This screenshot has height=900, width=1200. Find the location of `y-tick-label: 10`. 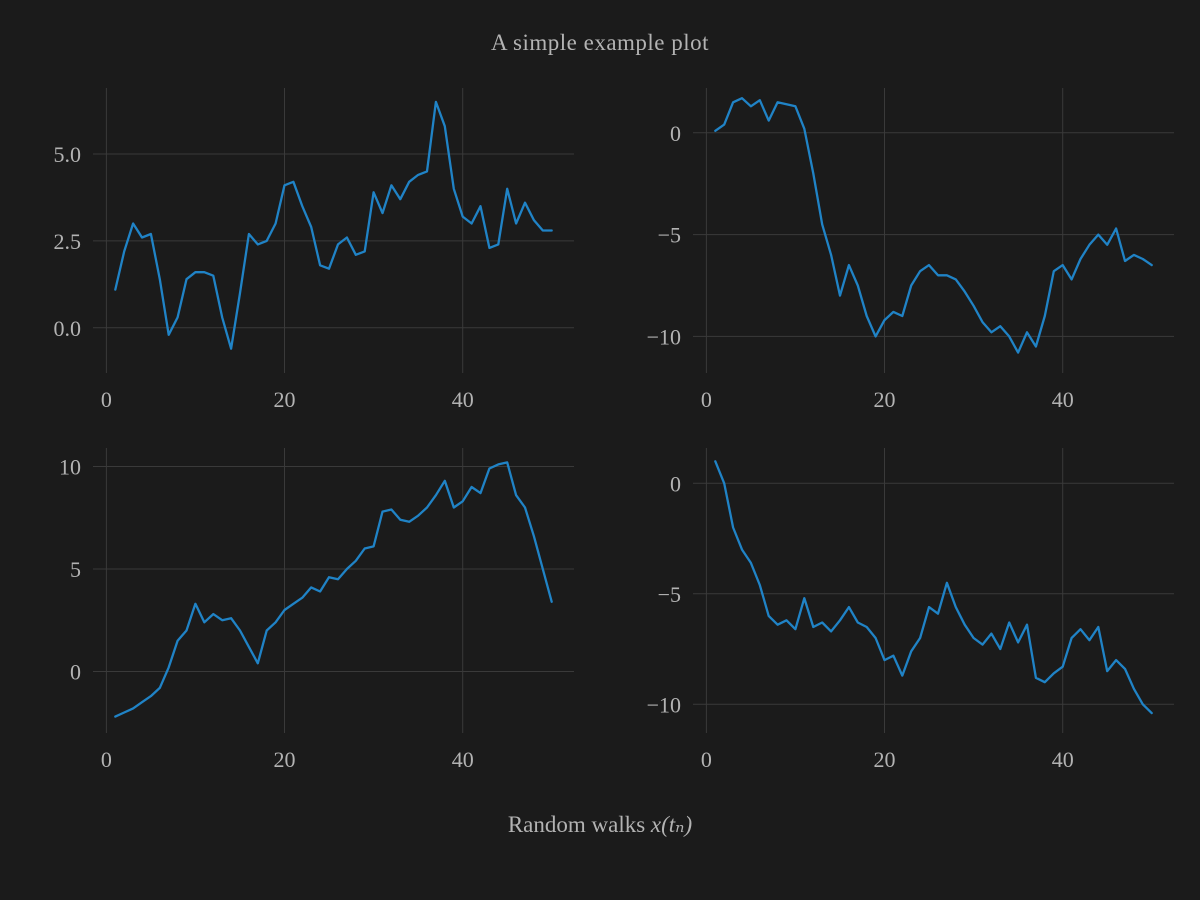

y-tick-label: 10 is located at coordinates (70, 466).